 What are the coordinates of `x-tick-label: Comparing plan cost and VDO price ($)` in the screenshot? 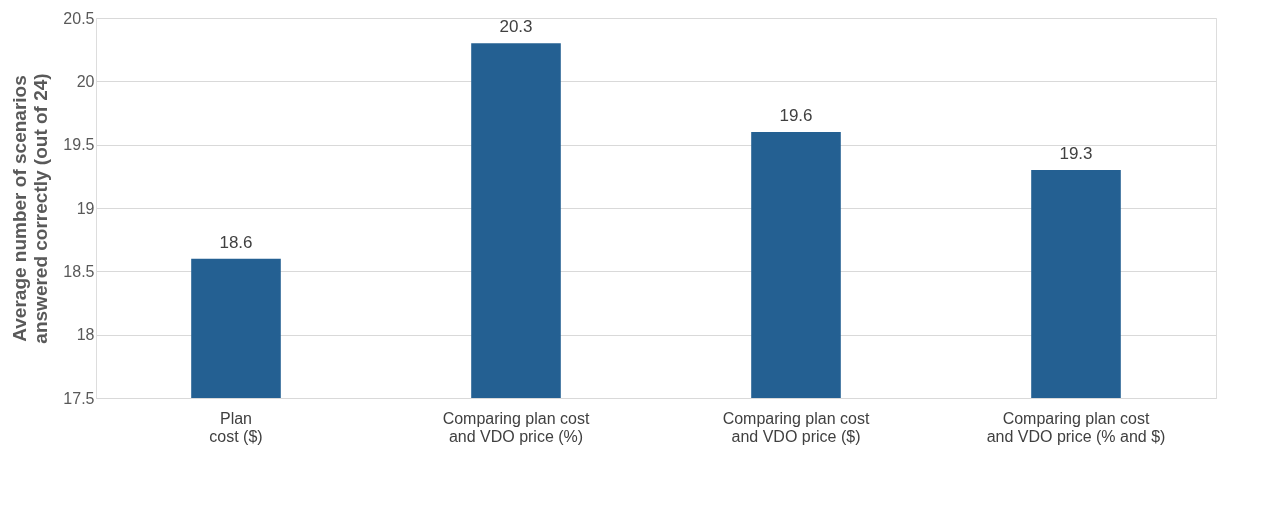 It's located at (796, 427).